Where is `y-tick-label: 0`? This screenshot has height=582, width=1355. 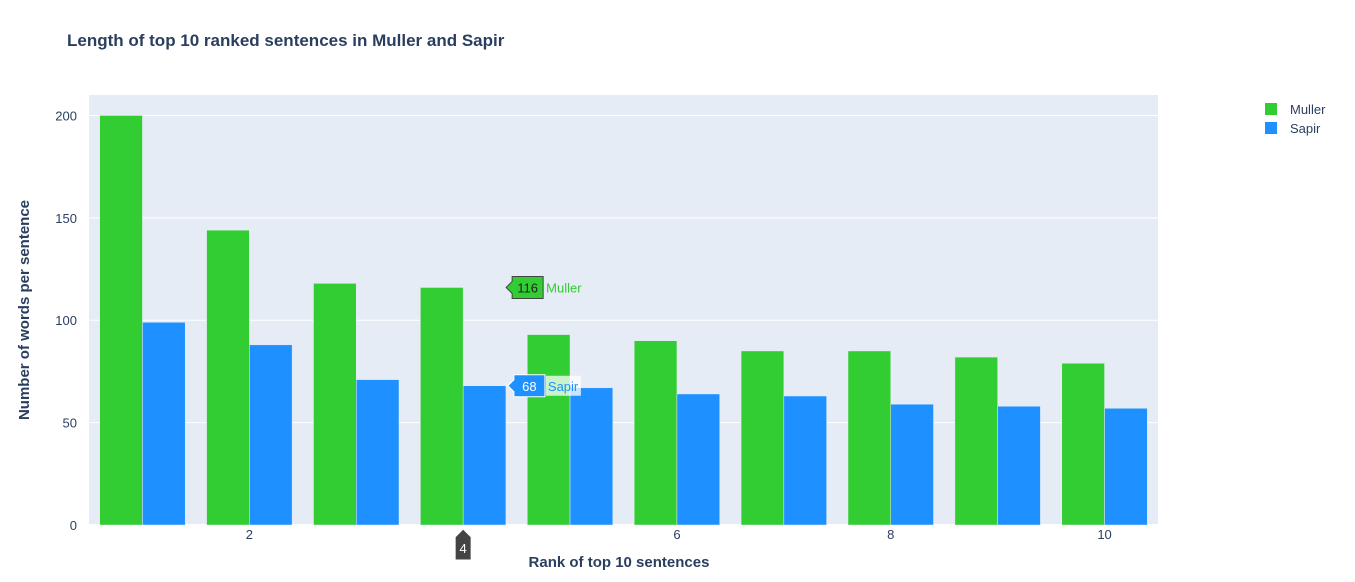 y-tick-label: 0 is located at coordinates (73, 525).